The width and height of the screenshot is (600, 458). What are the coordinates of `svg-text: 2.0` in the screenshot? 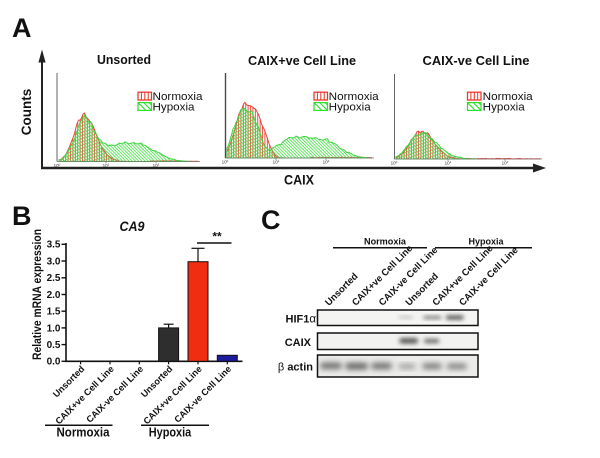 It's located at (54, 295).